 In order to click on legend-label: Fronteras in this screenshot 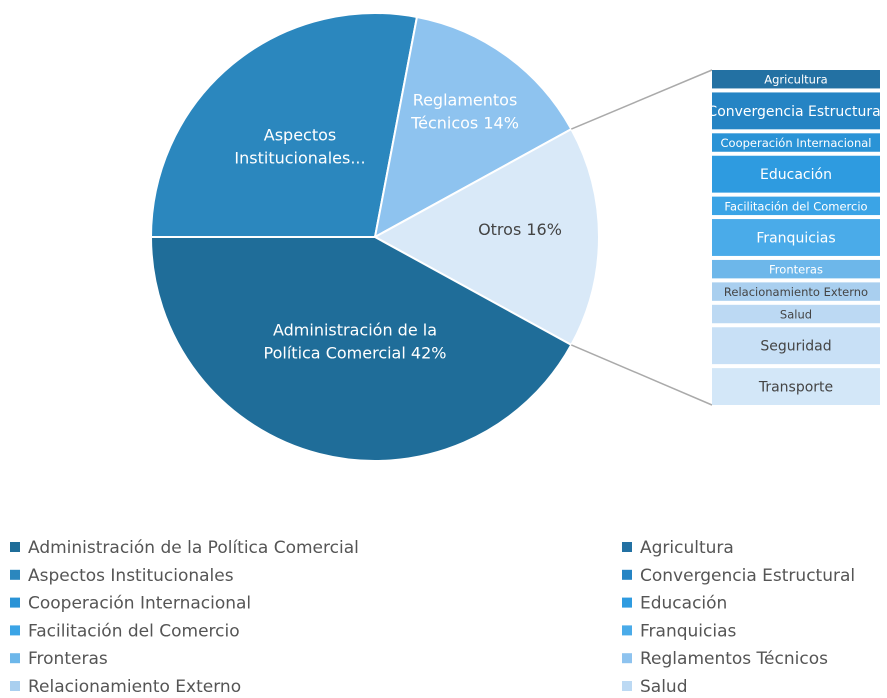, I will do `click(68, 659)`.